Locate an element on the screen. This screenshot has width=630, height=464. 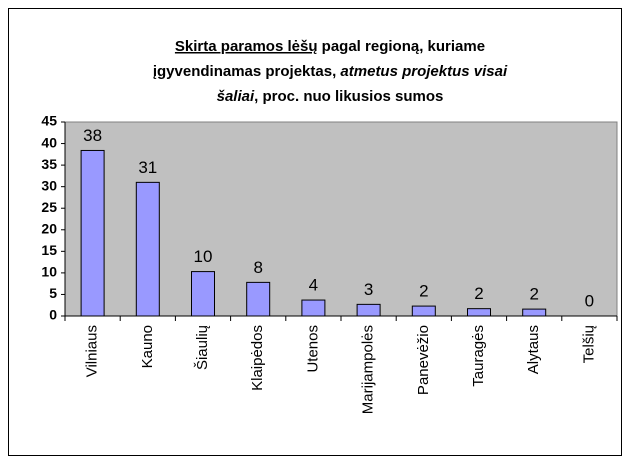
x-tick-label: Alytaus is located at coordinates (533, 349).